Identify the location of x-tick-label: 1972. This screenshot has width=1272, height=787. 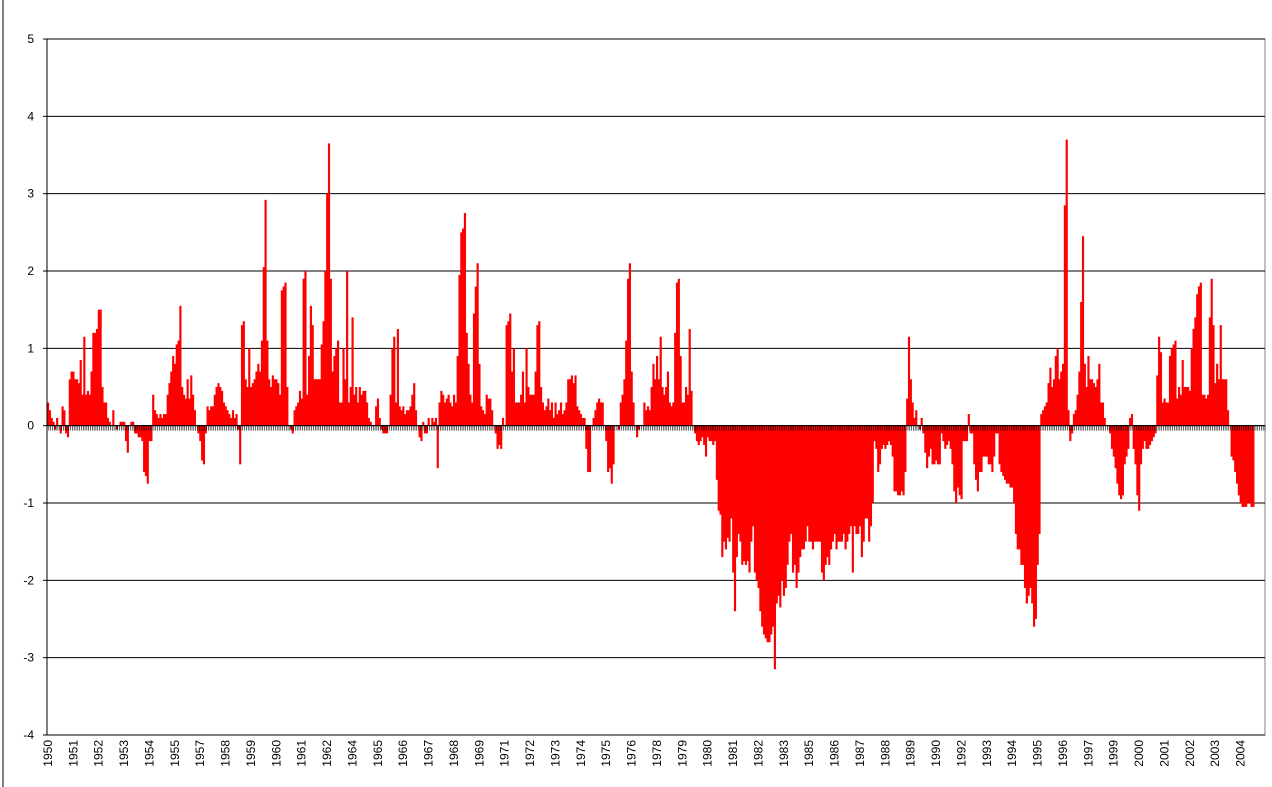
(530, 753).